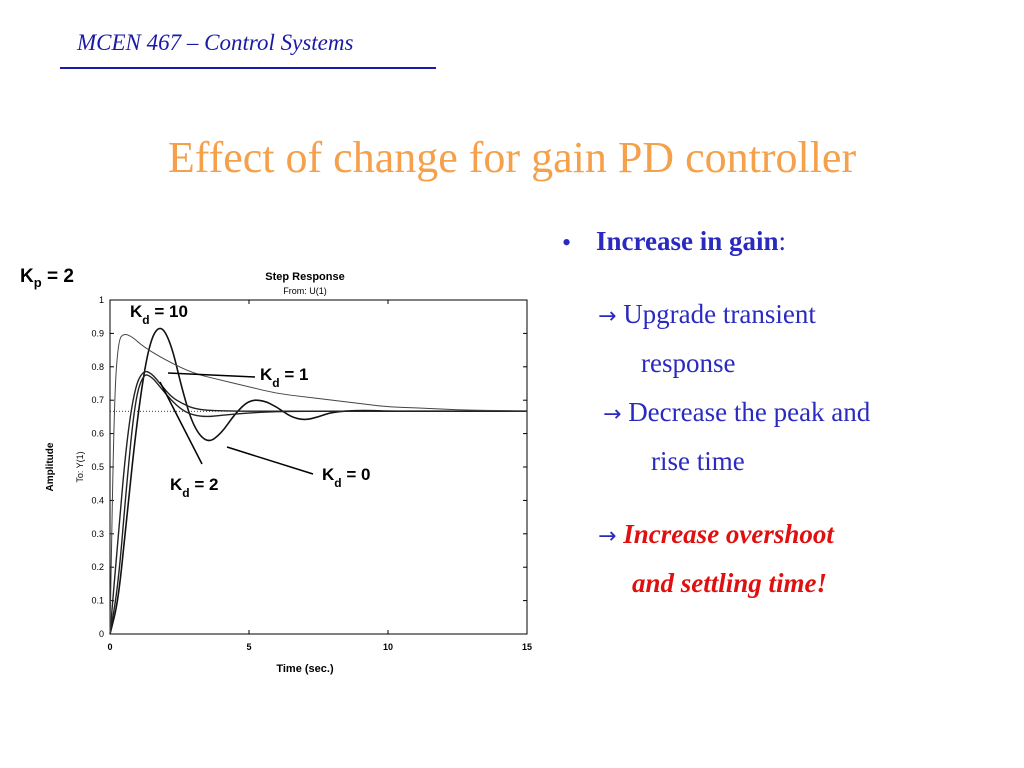 The image size is (1024, 768). I want to click on bullet-line-1b: response, so click(688, 363).